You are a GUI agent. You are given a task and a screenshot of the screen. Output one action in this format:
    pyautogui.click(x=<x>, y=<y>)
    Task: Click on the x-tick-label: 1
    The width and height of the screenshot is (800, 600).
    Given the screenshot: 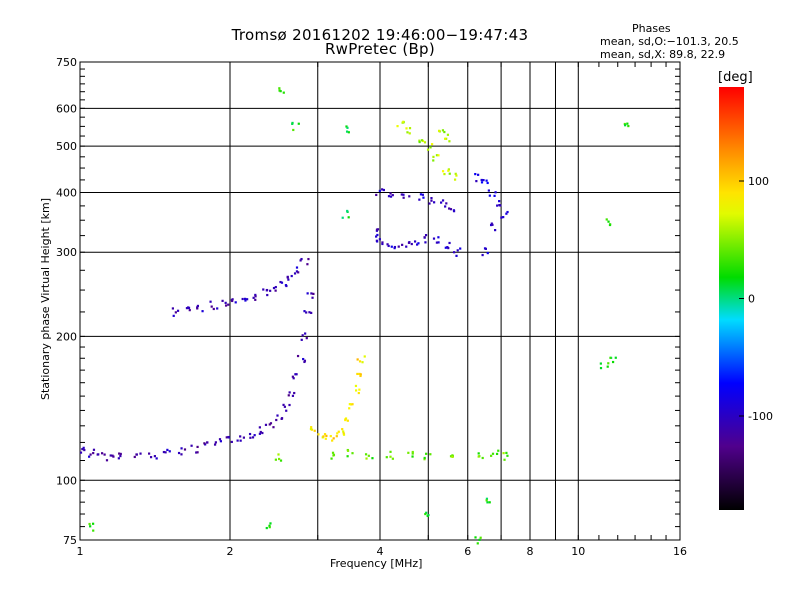 What is the action you would take?
    pyautogui.click(x=80, y=551)
    